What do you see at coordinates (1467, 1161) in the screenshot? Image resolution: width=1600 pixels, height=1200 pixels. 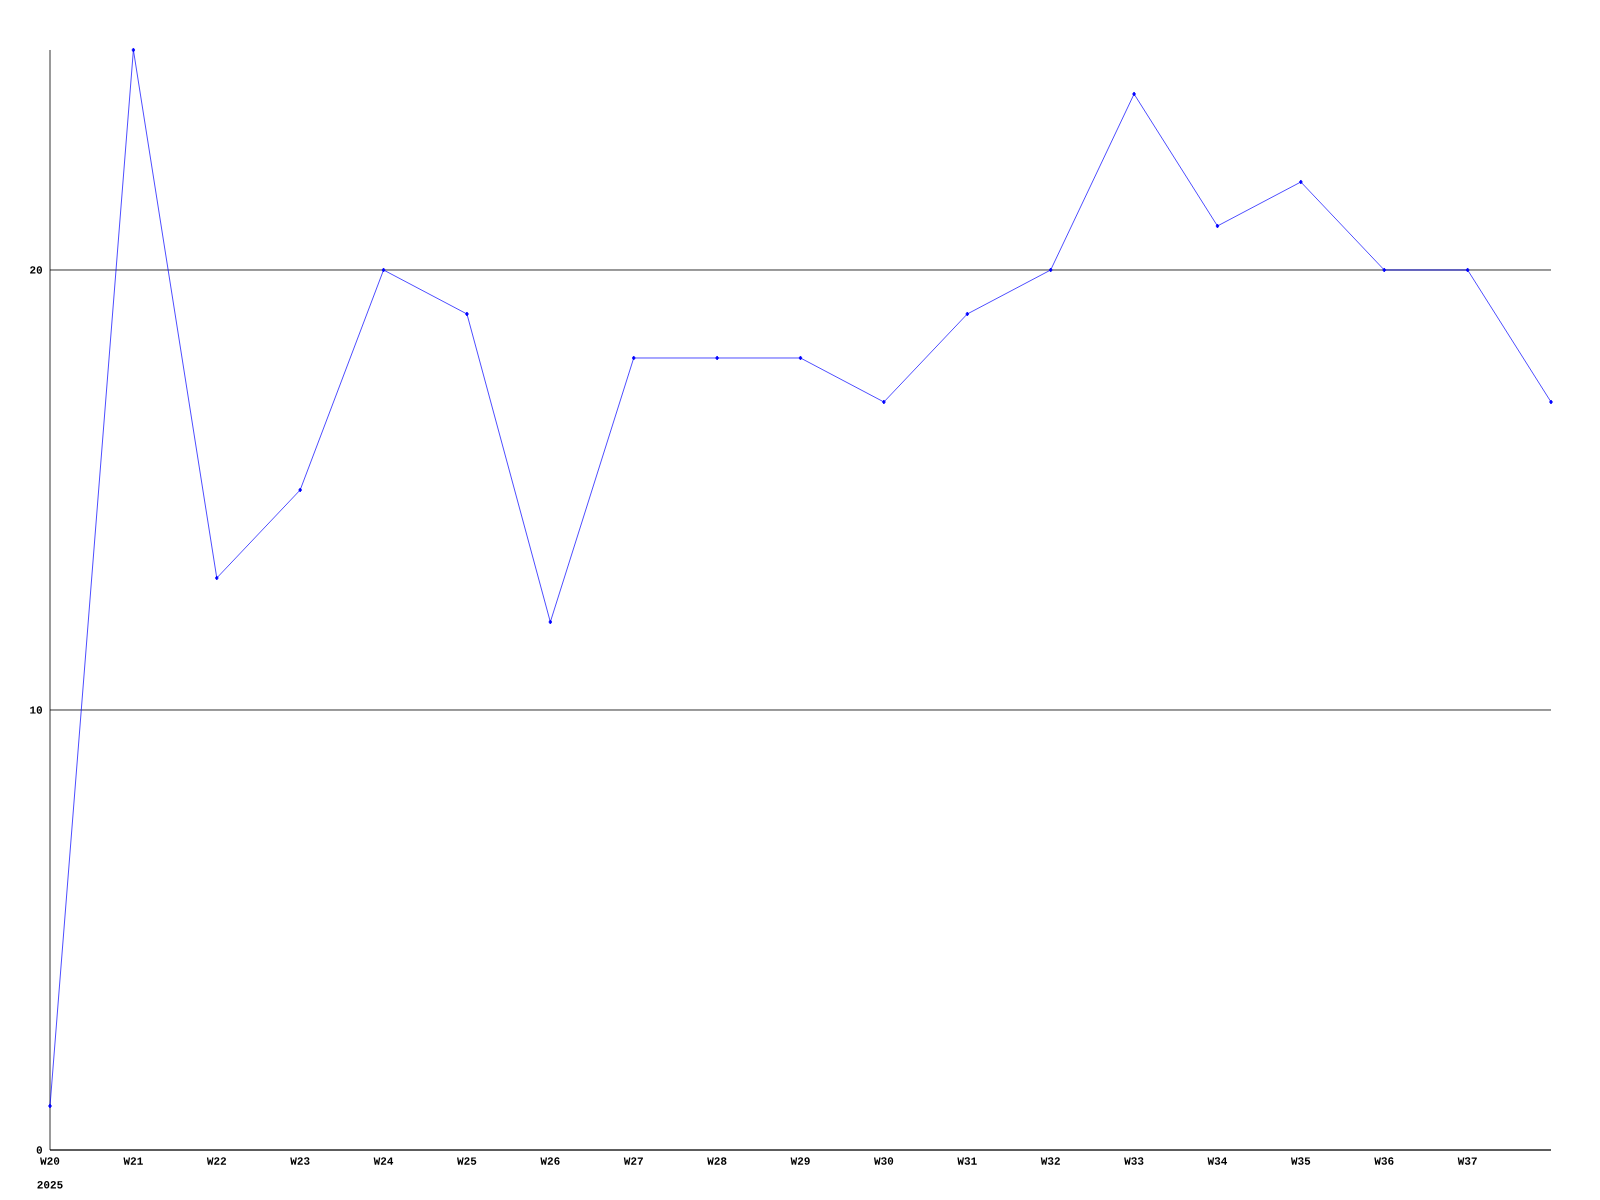 I see `x-tick-label: W37` at bounding box center [1467, 1161].